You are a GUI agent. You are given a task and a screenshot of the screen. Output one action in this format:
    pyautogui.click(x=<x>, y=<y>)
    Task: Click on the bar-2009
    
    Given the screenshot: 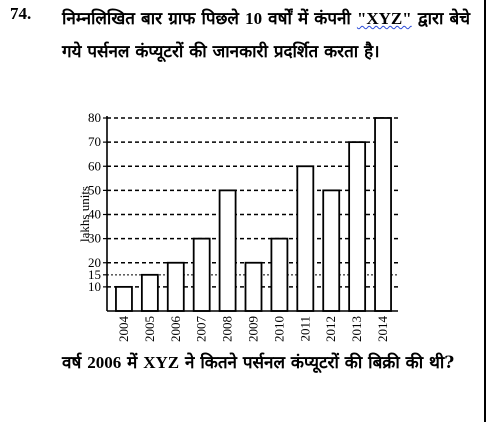 What is the action you would take?
    pyautogui.click(x=253, y=286)
    